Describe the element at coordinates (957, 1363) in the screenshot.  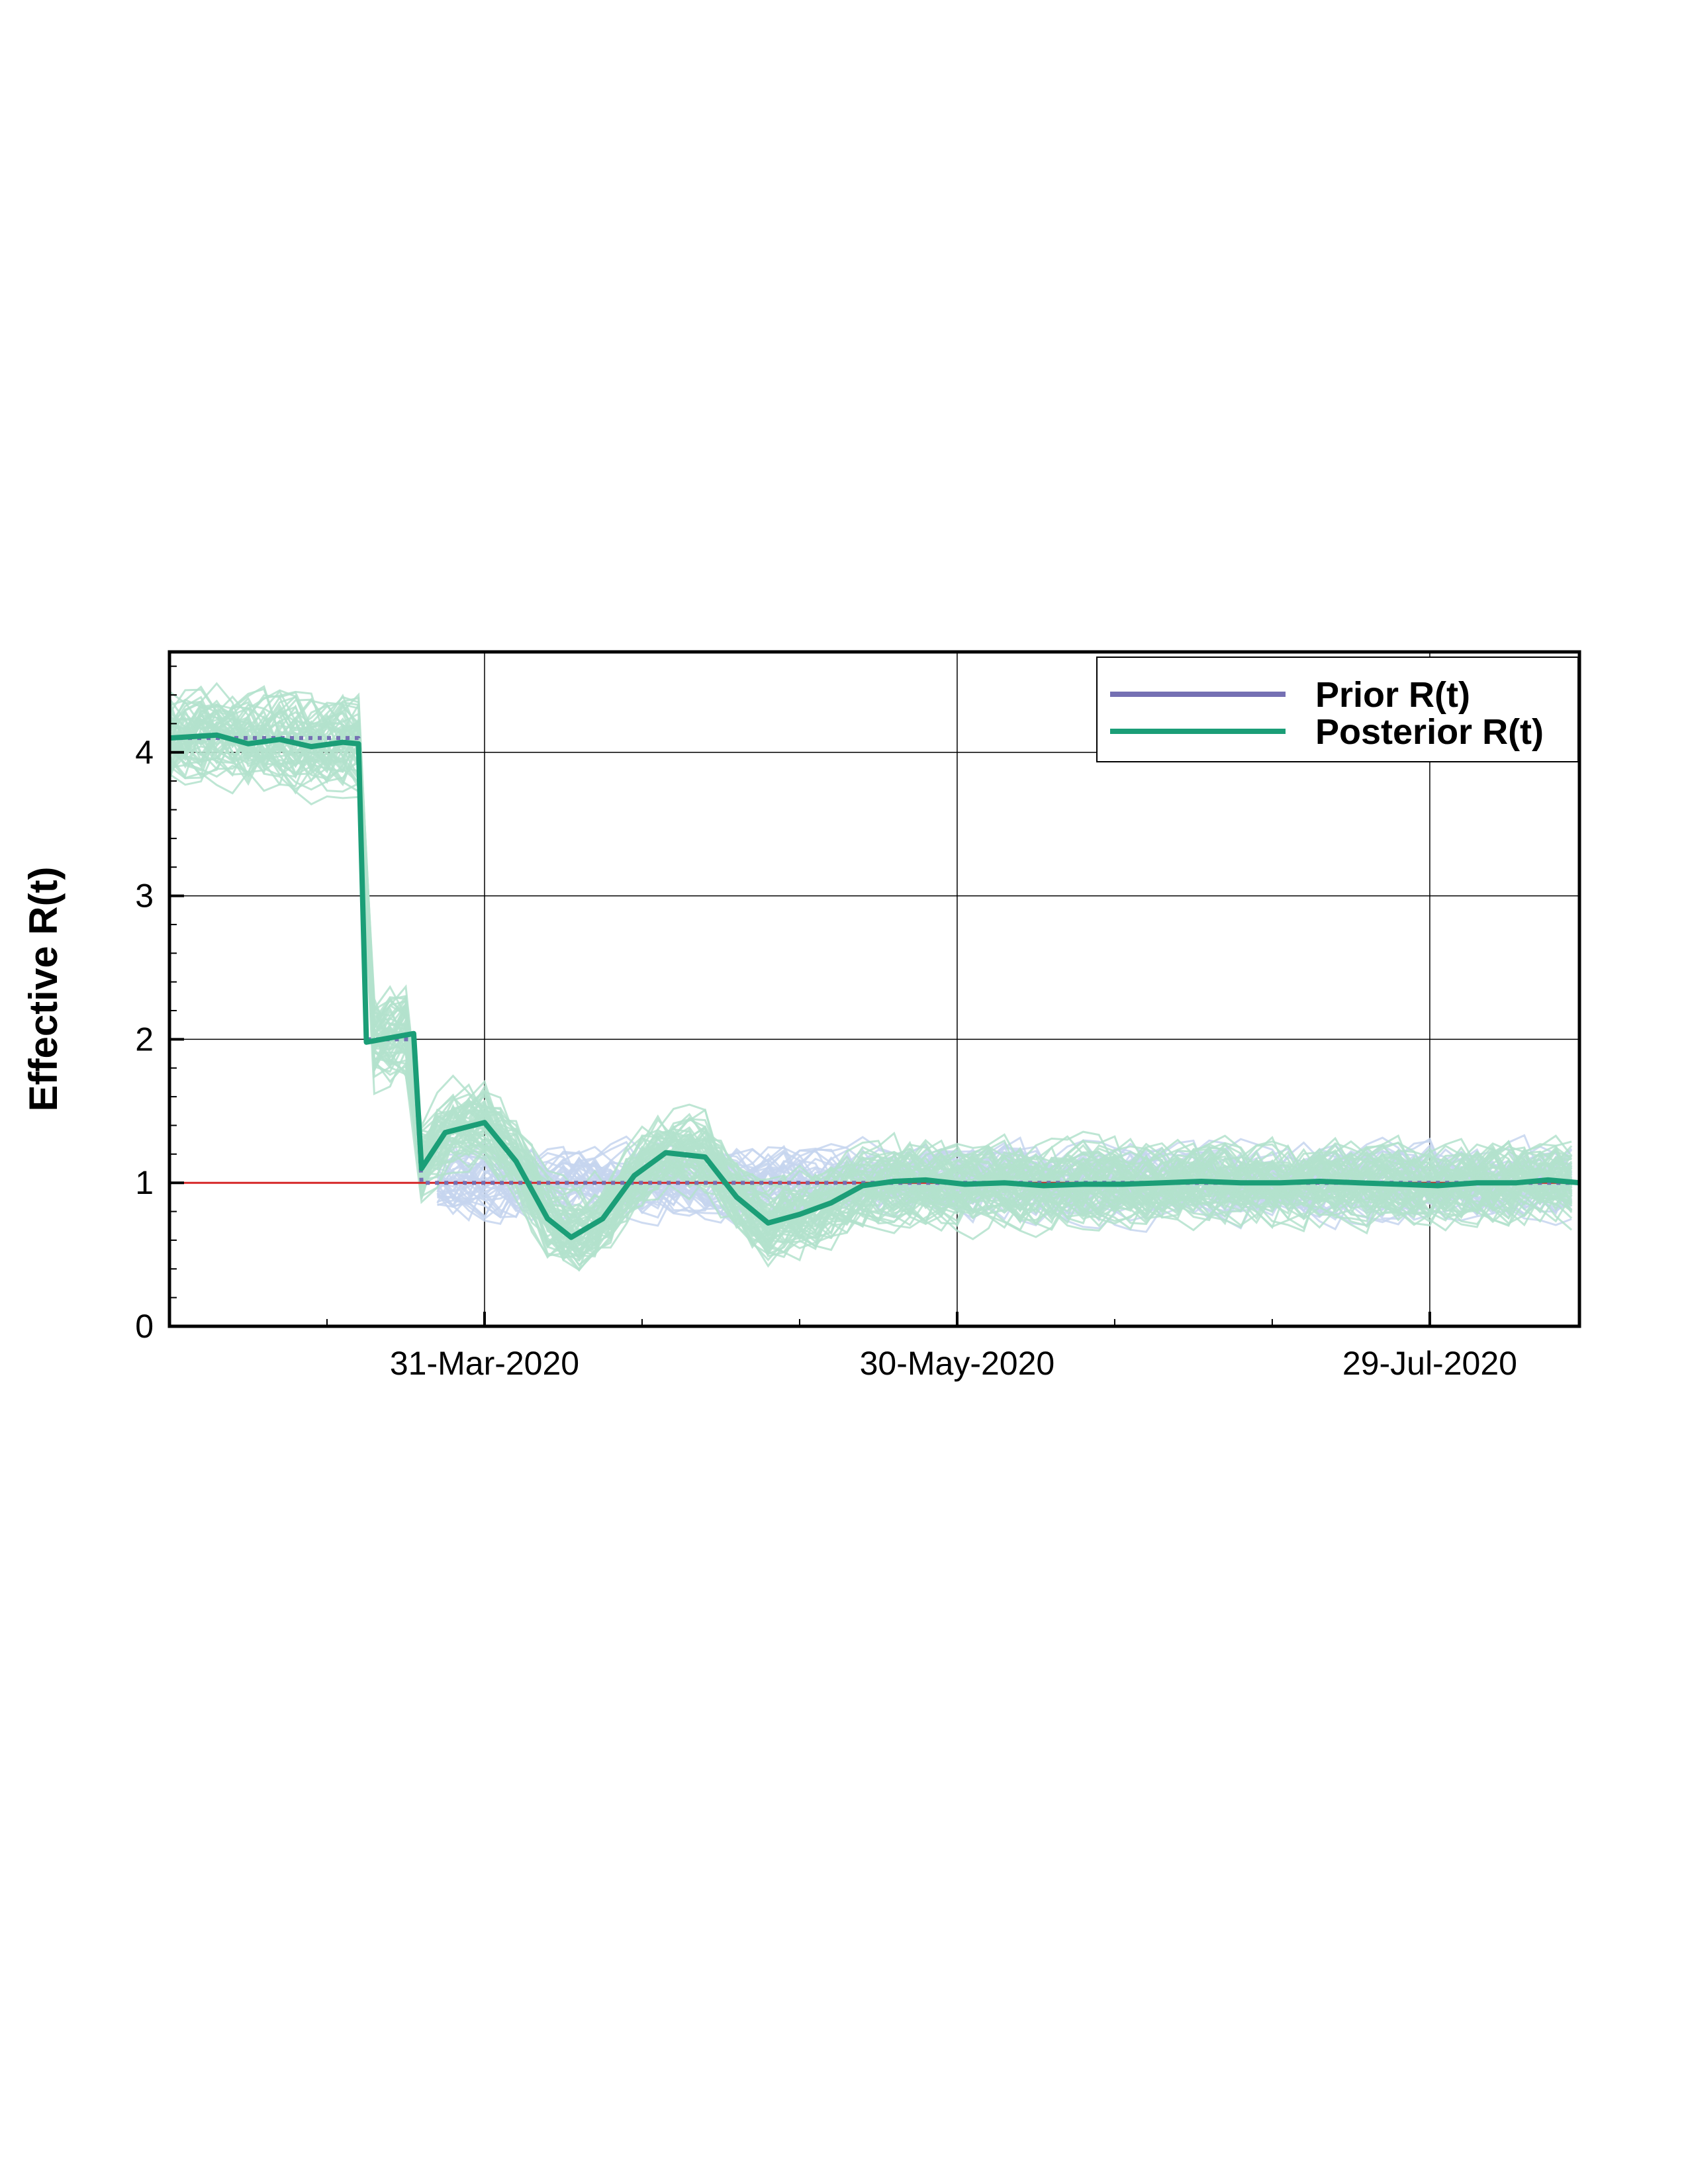
I see `x-tick-label: 30-May-2020` at that location.